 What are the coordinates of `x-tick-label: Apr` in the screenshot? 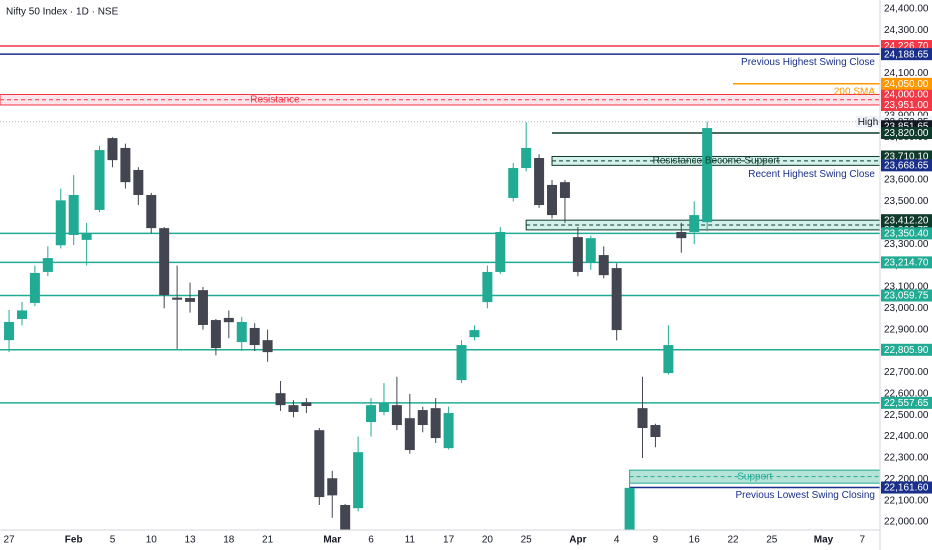 It's located at (577, 540).